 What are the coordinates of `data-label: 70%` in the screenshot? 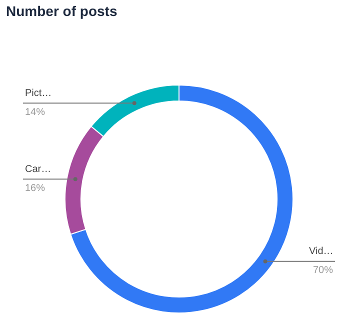 It's located at (323, 270).